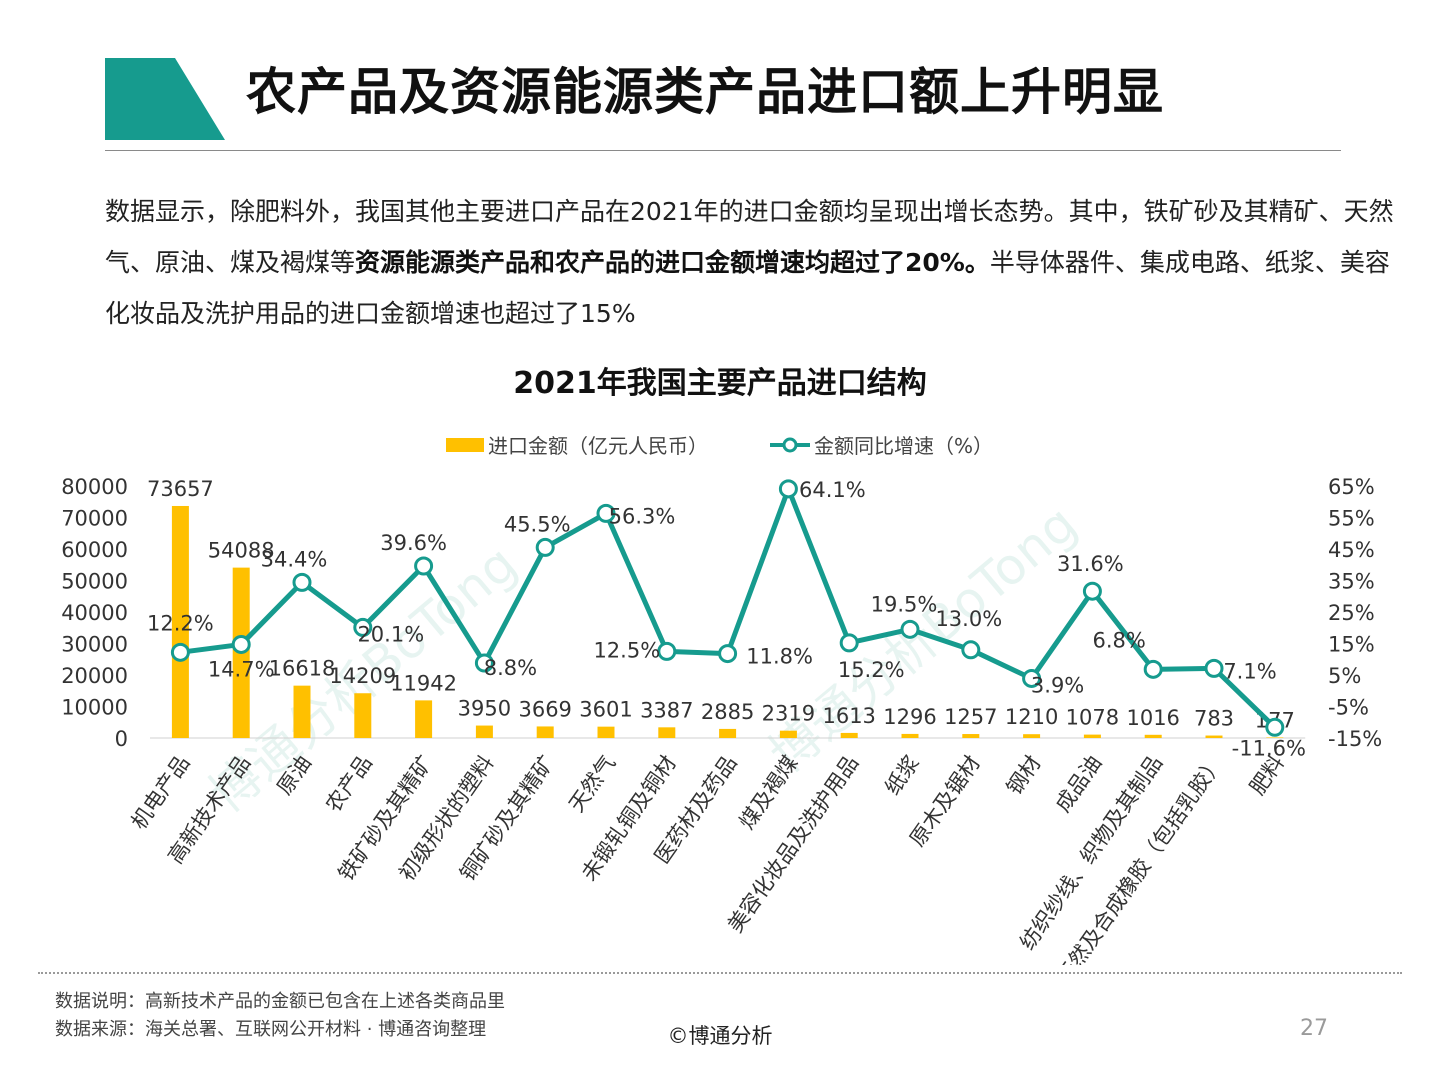 The height and width of the screenshot is (1080, 1440). Describe the element at coordinates (720, 1036) in the screenshot. I see `copyright: ©博通分析` at that location.